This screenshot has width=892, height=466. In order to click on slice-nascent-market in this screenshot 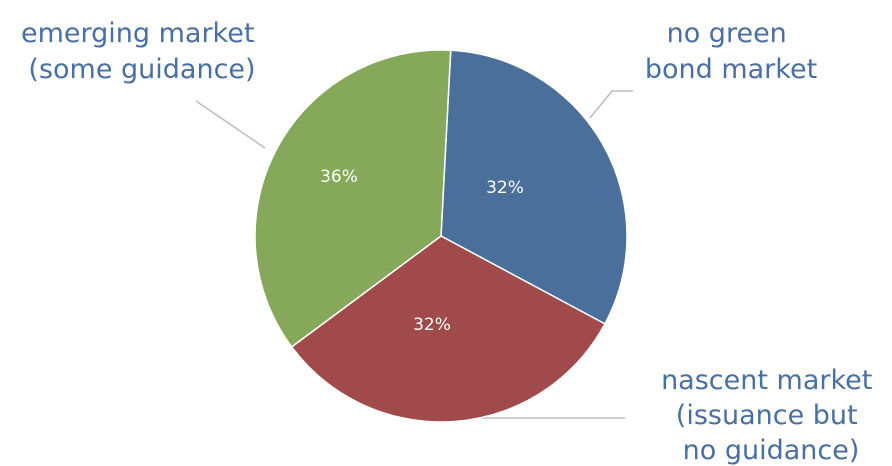, I will do `click(448, 329)`.